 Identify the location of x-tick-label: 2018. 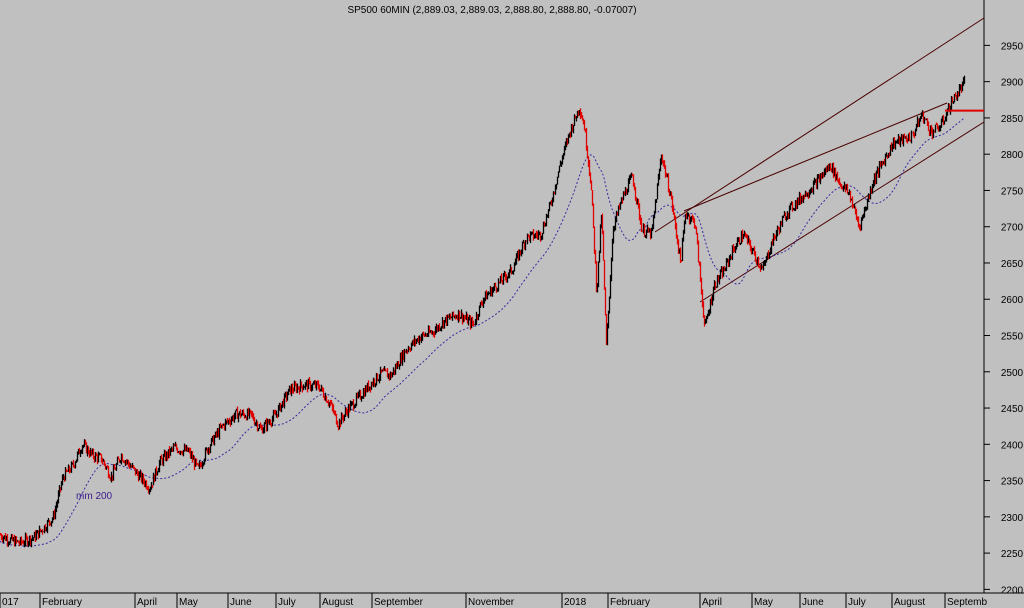
(575, 602).